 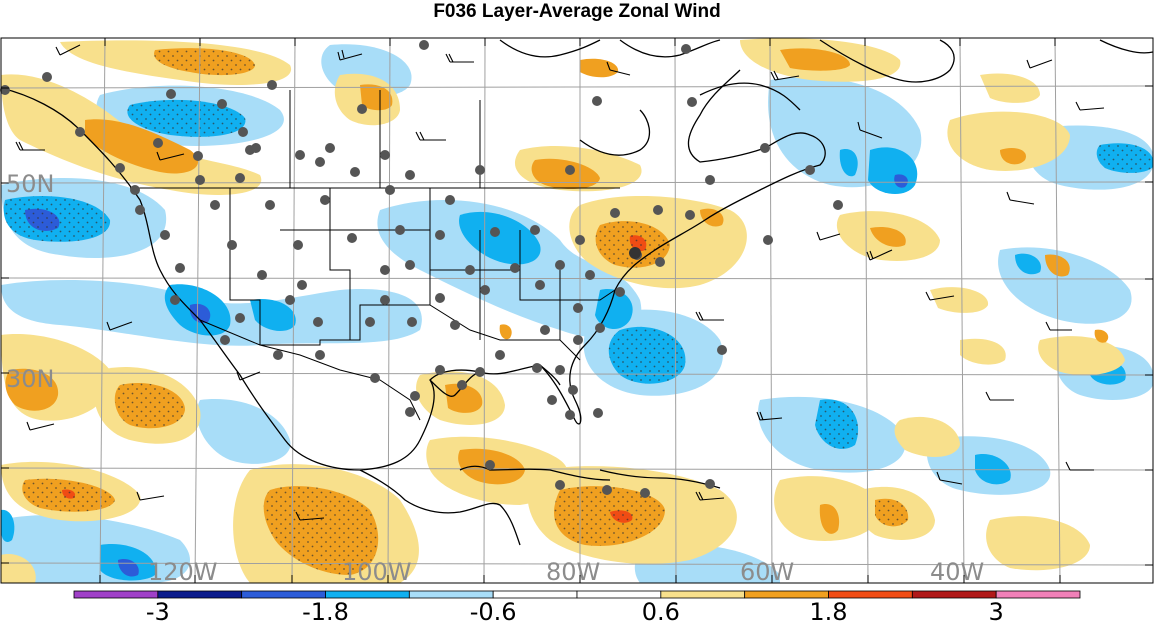 What do you see at coordinates (183, 572) in the screenshot?
I see `lon-label-120w: 120W` at bounding box center [183, 572].